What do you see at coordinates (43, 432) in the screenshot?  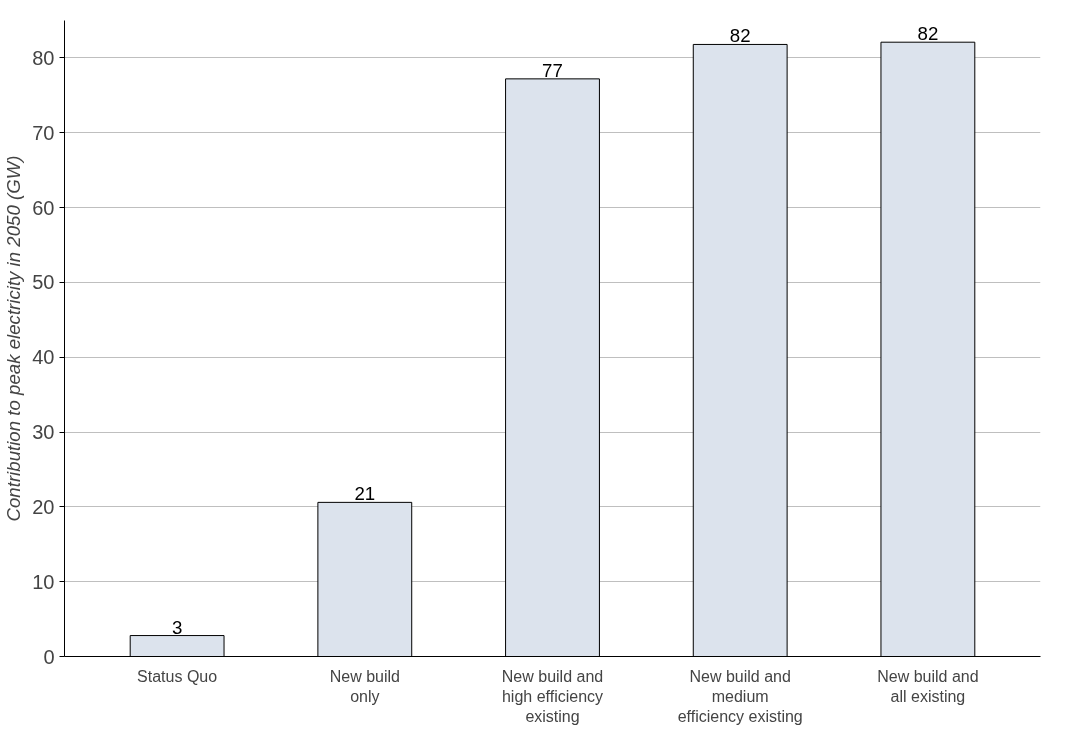 I see `y-tick-label: 30` at bounding box center [43, 432].